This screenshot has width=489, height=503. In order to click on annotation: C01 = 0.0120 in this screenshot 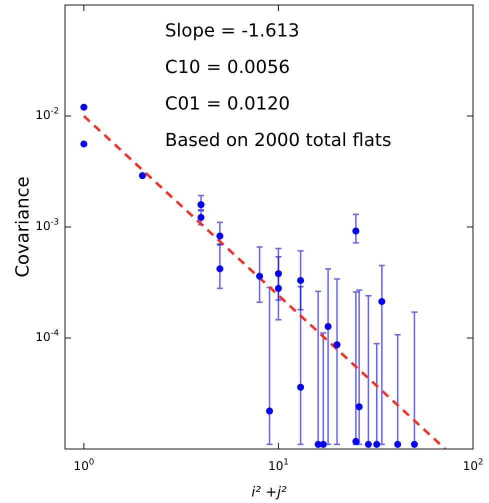, I will do `click(227, 104)`.